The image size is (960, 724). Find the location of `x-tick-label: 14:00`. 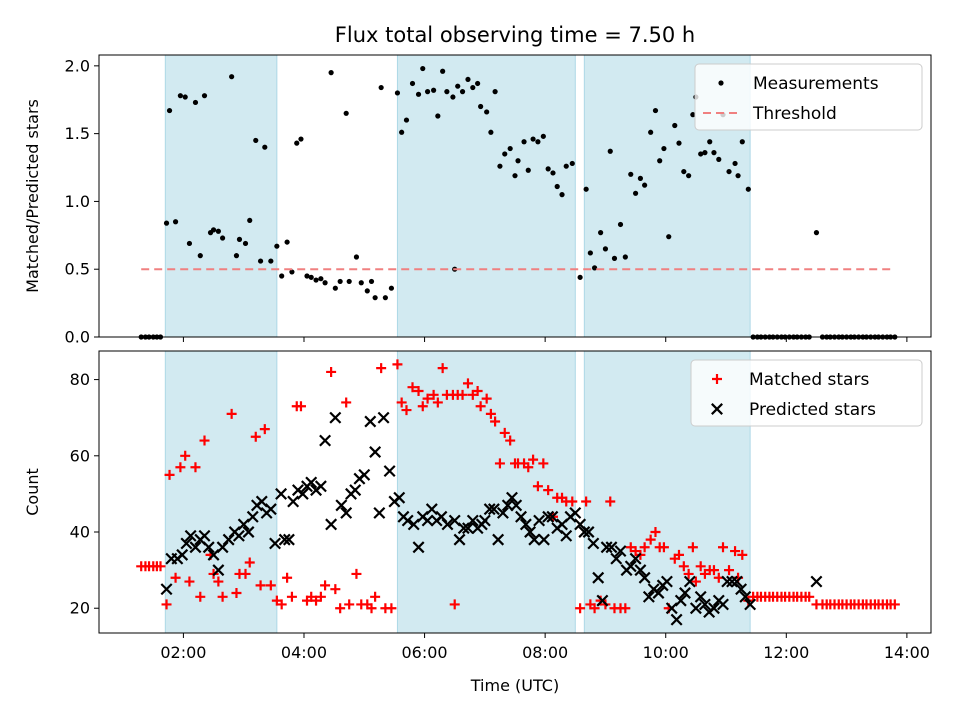

x-tick-label: 14:00 is located at coordinates (907, 652).